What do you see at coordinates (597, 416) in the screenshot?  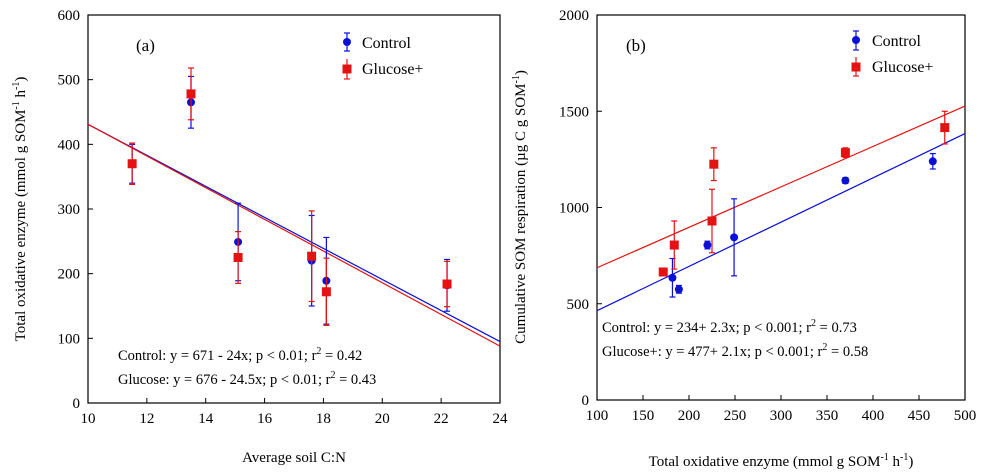 I see `x-tick-label: 100` at bounding box center [597, 416].